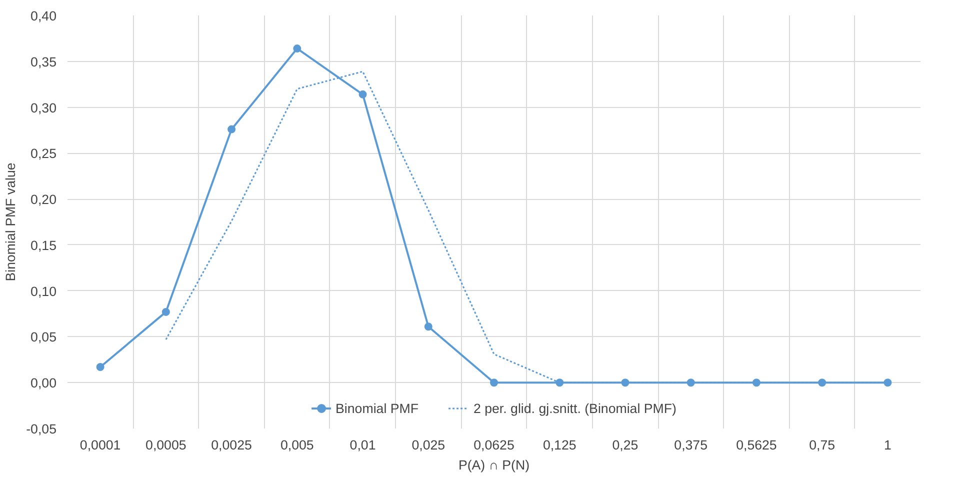 This screenshot has height=485, width=958. What do you see at coordinates (377, 408) in the screenshot?
I see `legend-label: Binomial PMF` at bounding box center [377, 408].